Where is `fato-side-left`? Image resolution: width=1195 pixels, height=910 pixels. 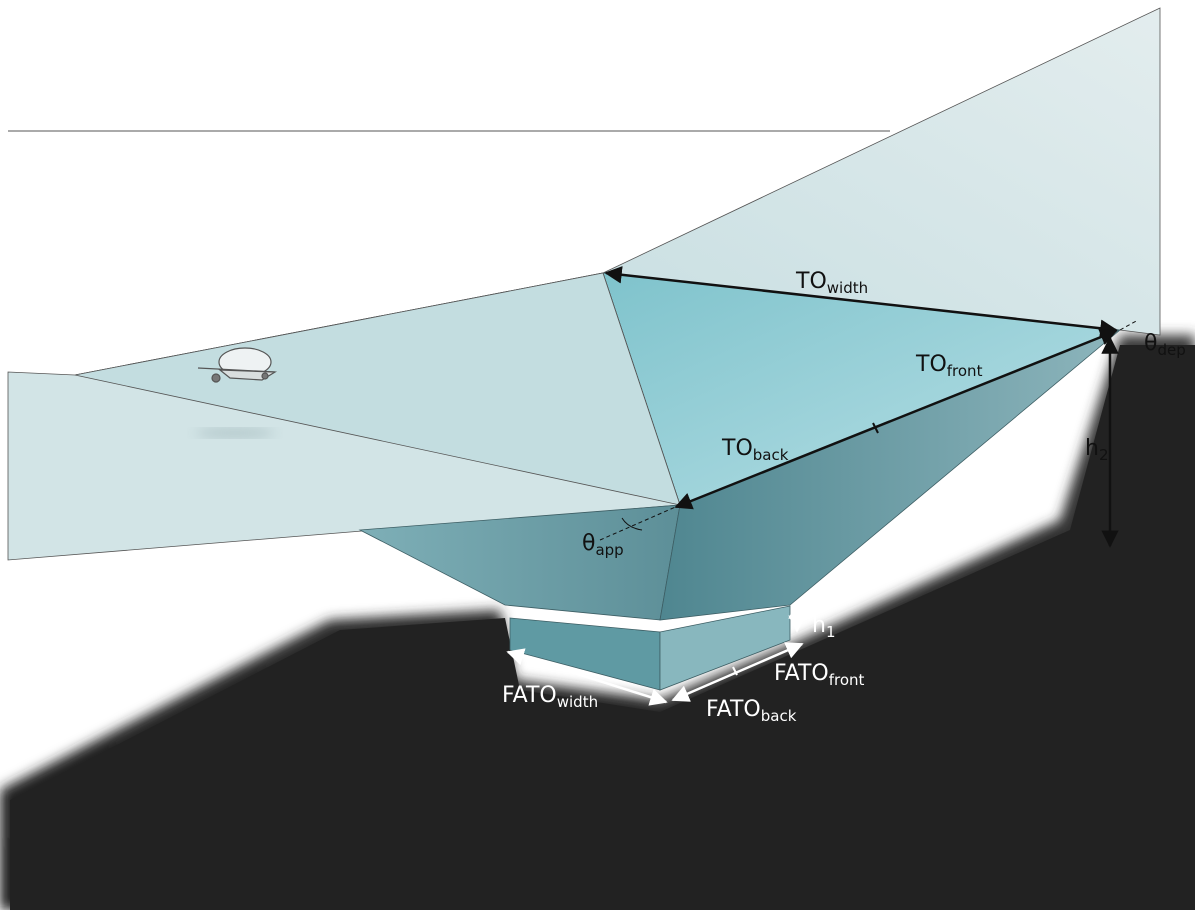
fato-side-left is located at coordinates (585, 654).